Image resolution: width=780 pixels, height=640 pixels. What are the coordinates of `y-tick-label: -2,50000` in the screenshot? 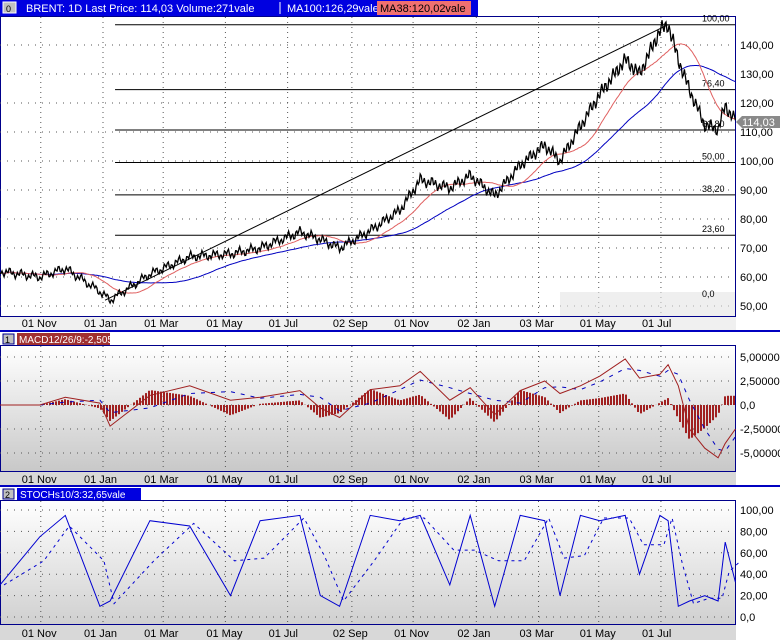 It's located at (760, 430).